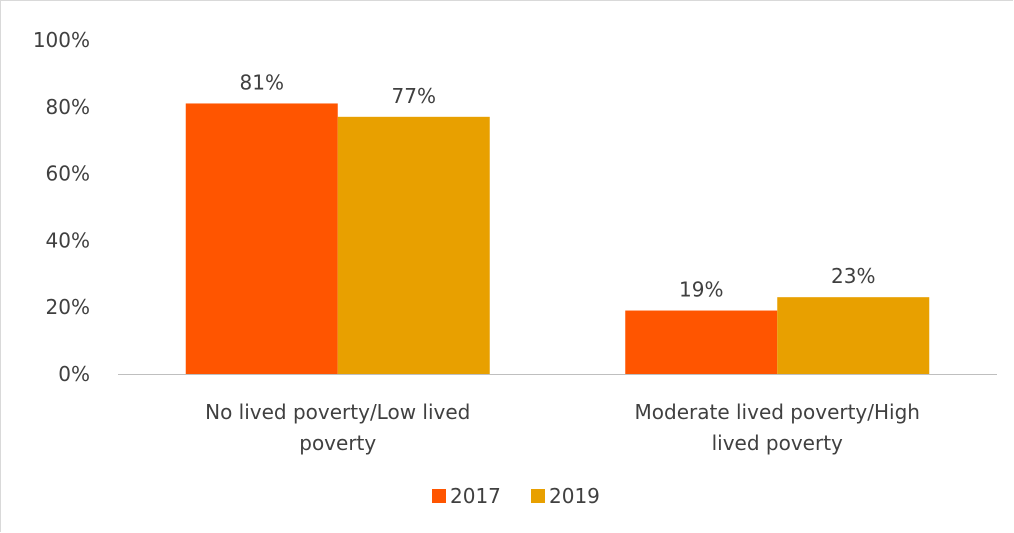  What do you see at coordinates (337, 412) in the screenshot?
I see `x-category-label-line: No lived poverty/Low lived` at bounding box center [337, 412].